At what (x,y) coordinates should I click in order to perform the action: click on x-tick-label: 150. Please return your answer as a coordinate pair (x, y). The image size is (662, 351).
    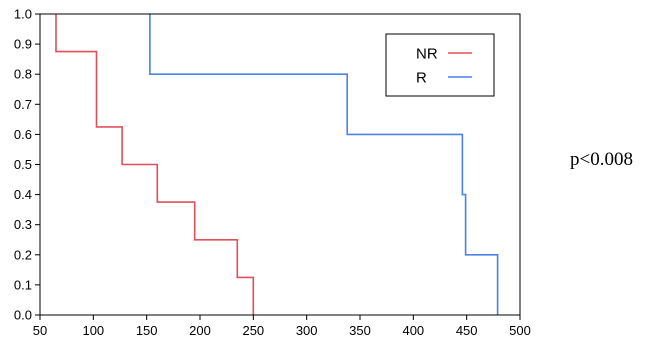
    Looking at the image, I should click on (147, 330).